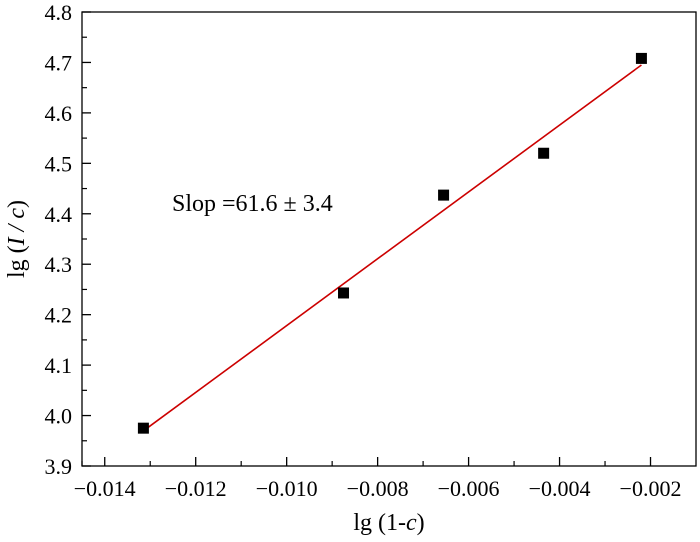 The height and width of the screenshot is (542, 700). What do you see at coordinates (59, 315) in the screenshot?
I see `y-tick-label: 4.2` at bounding box center [59, 315].